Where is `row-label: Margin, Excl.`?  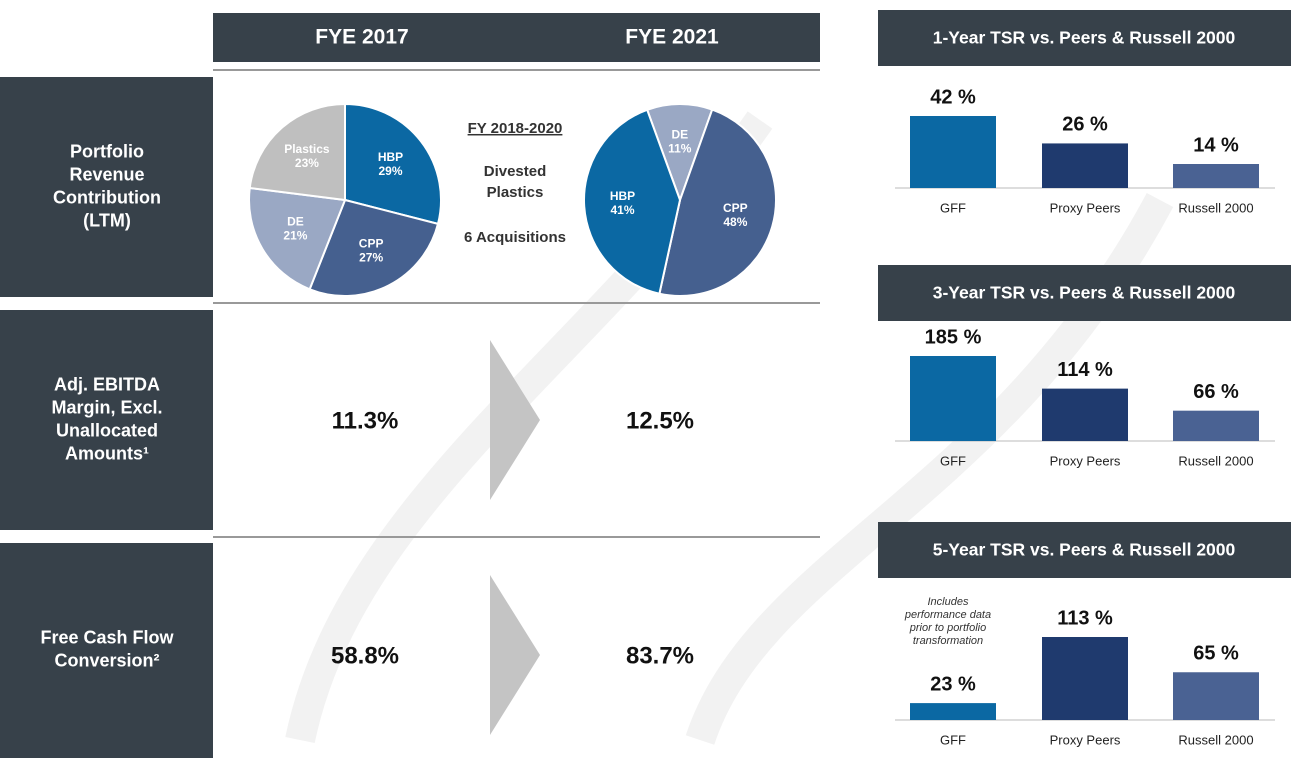
row-label: Margin, Excl. is located at coordinates (106, 407).